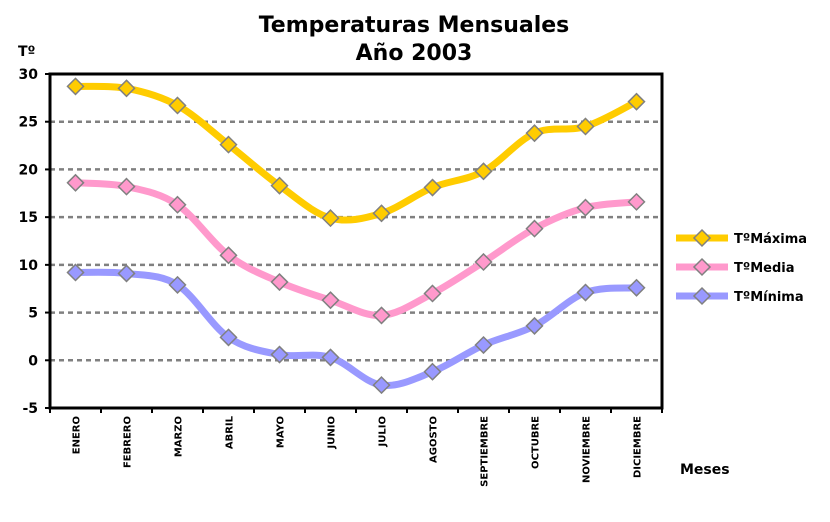 The height and width of the screenshot is (522, 830). Describe the element at coordinates (33, 361) in the screenshot. I see `y-tick-label: 0` at that location.